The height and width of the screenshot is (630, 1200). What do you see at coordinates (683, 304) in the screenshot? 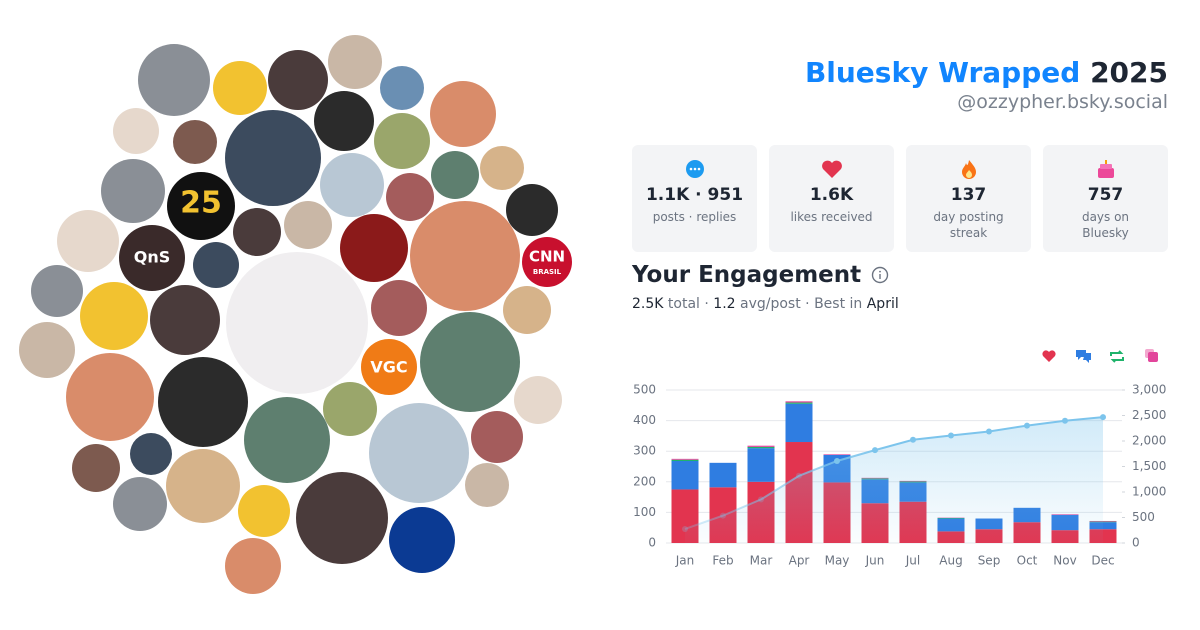
I see `total-label: total` at bounding box center [683, 304].